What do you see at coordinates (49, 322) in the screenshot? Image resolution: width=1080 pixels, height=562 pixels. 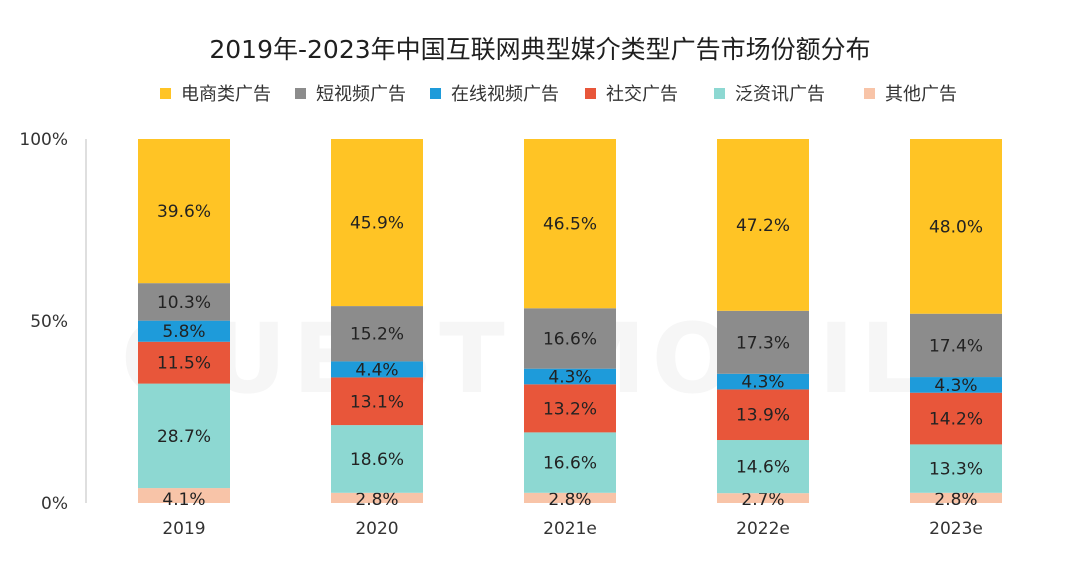 I see `y-tick-label: 50%` at bounding box center [49, 322].